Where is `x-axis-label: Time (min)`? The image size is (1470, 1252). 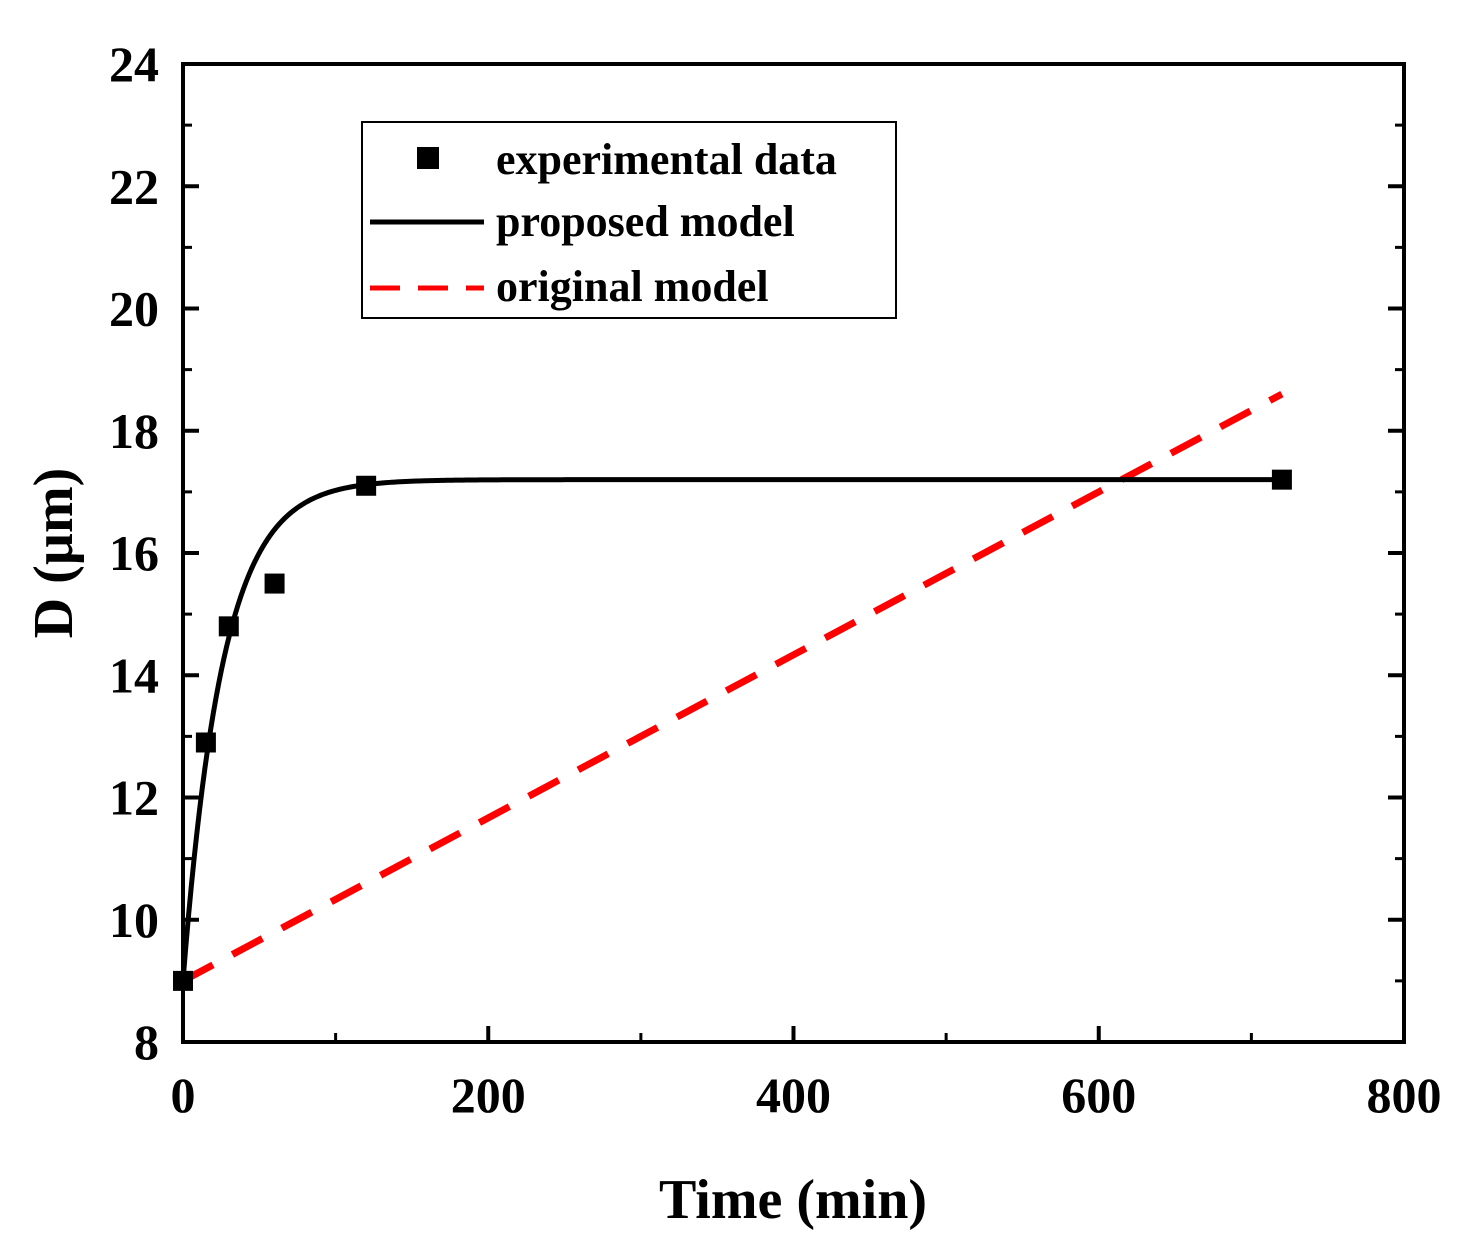
x-axis-label: Time (min) is located at coordinates (793, 1200).